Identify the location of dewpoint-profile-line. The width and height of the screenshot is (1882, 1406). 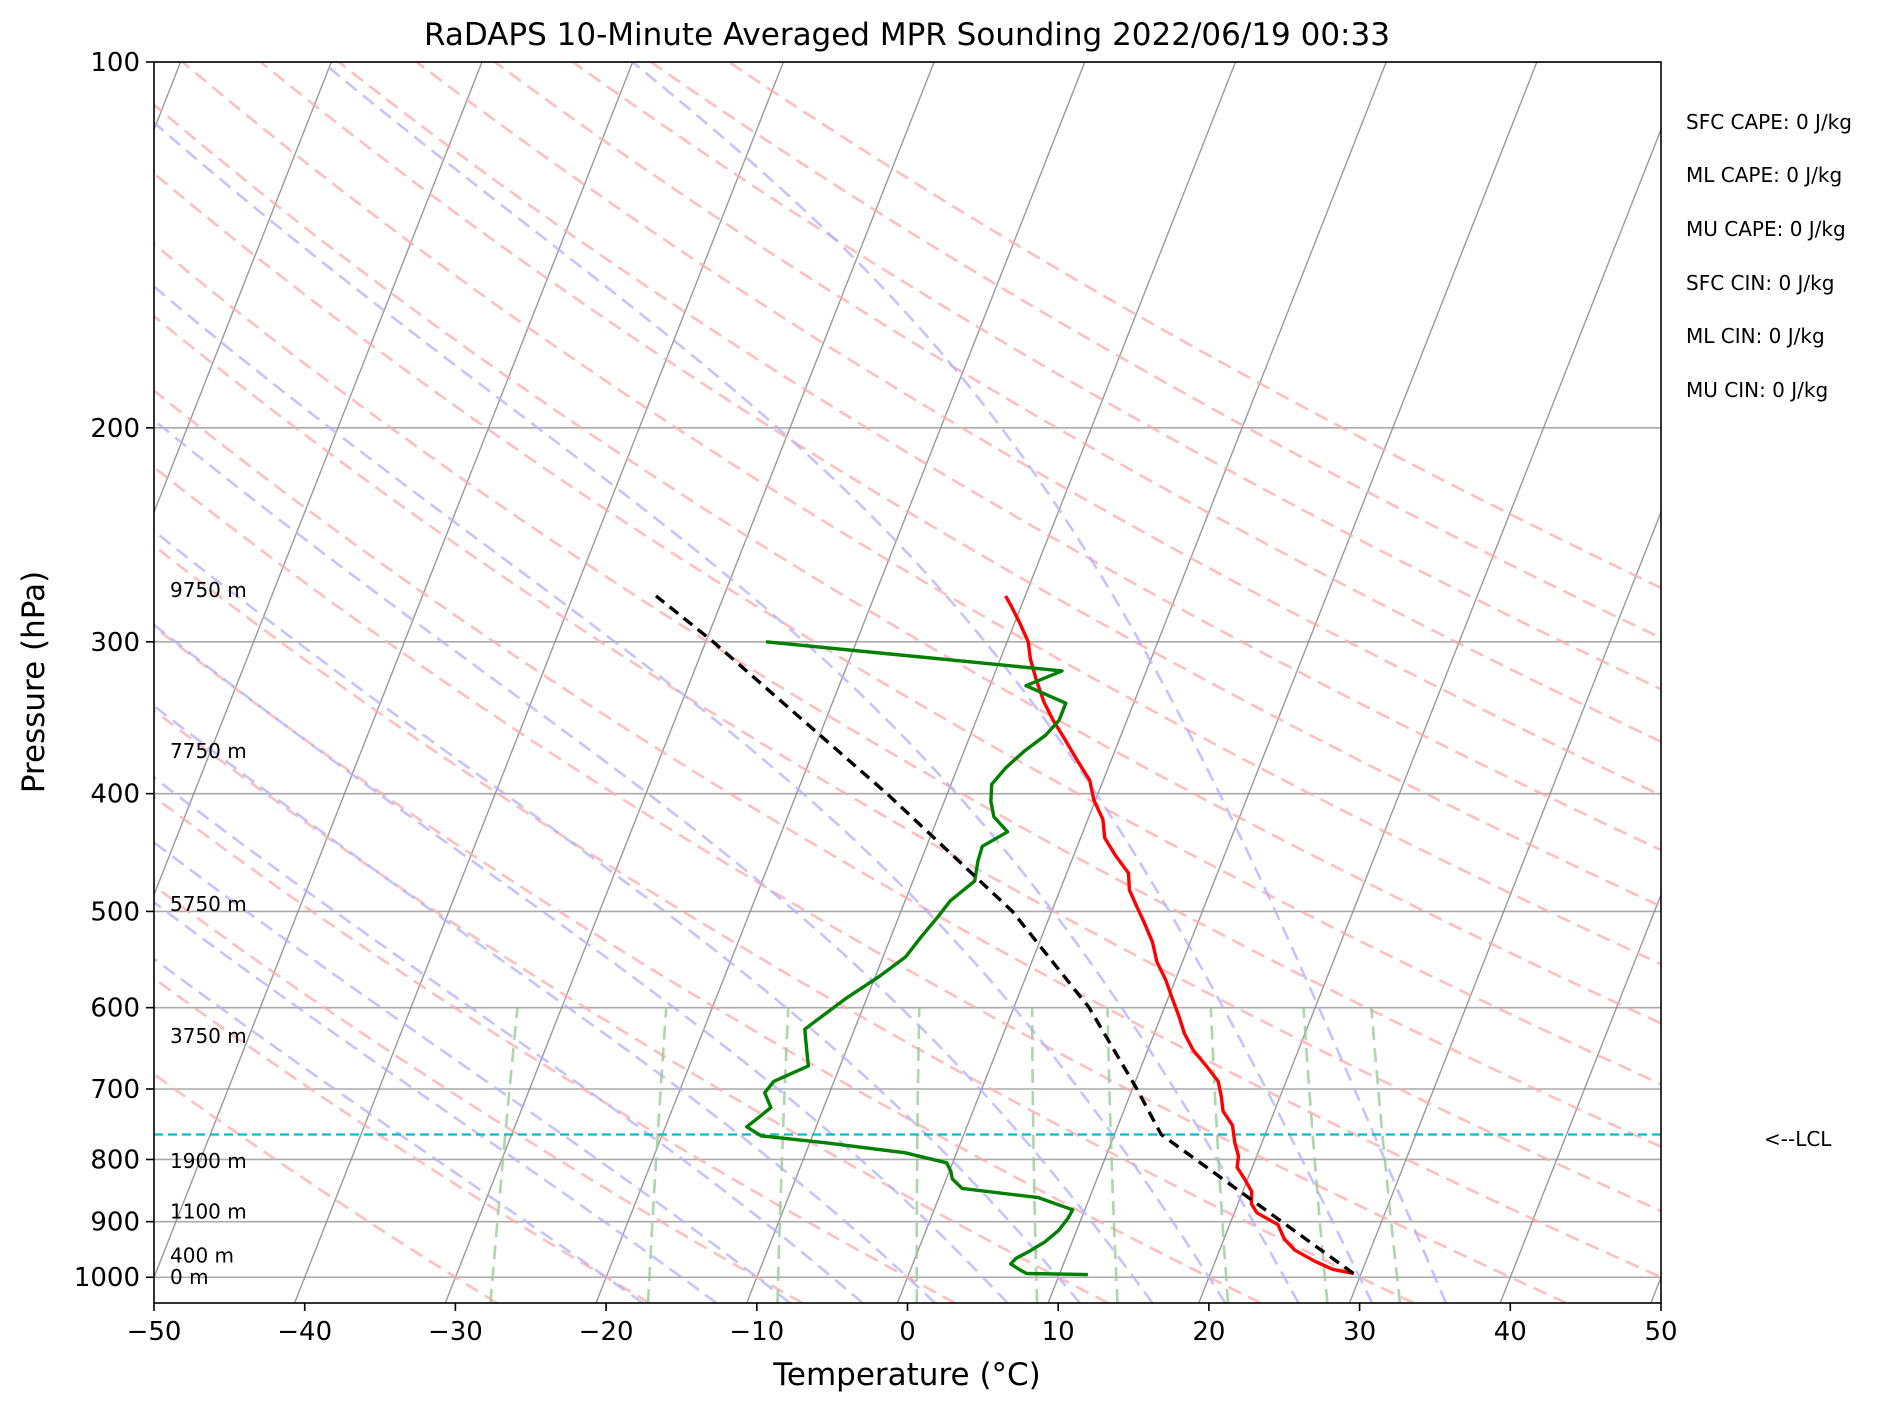
(916, 958).